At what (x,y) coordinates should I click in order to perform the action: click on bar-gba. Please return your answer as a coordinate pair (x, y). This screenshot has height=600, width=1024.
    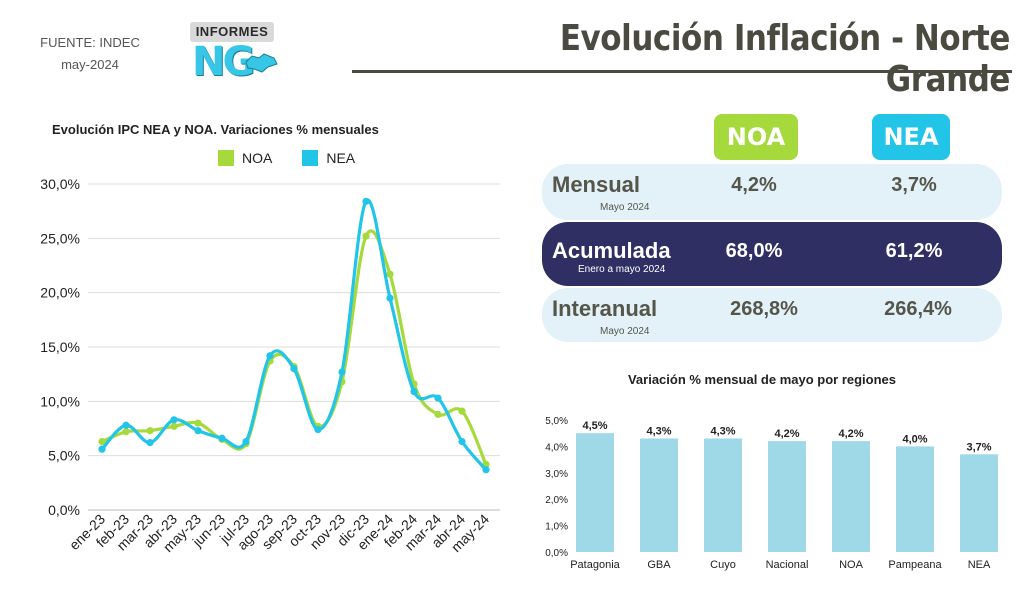
    Looking at the image, I should click on (659, 495).